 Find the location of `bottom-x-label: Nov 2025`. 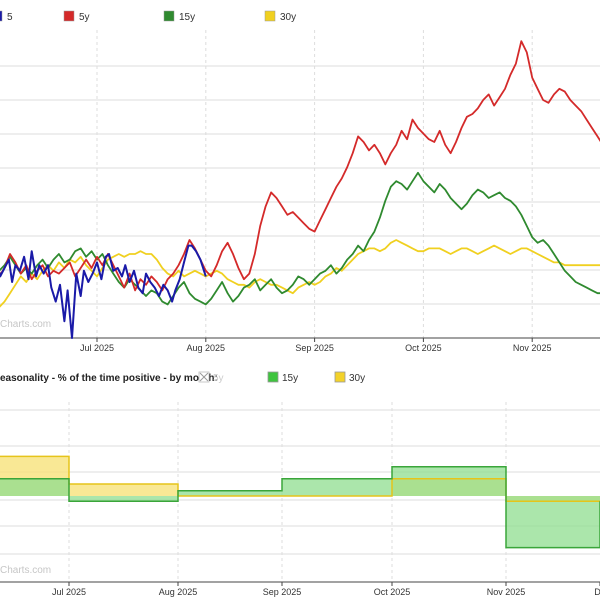

bottom-x-label: Nov 2025 is located at coordinates (506, 592).